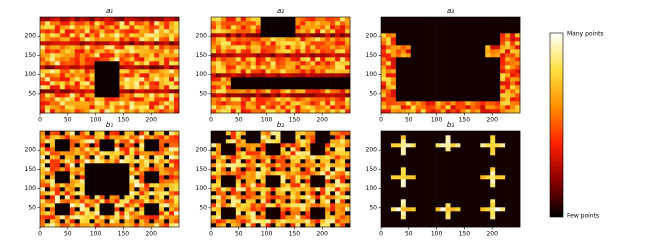  What do you see at coordinates (203, 93) in the screenshot?
I see `y-tick-label: 50` at bounding box center [203, 93].